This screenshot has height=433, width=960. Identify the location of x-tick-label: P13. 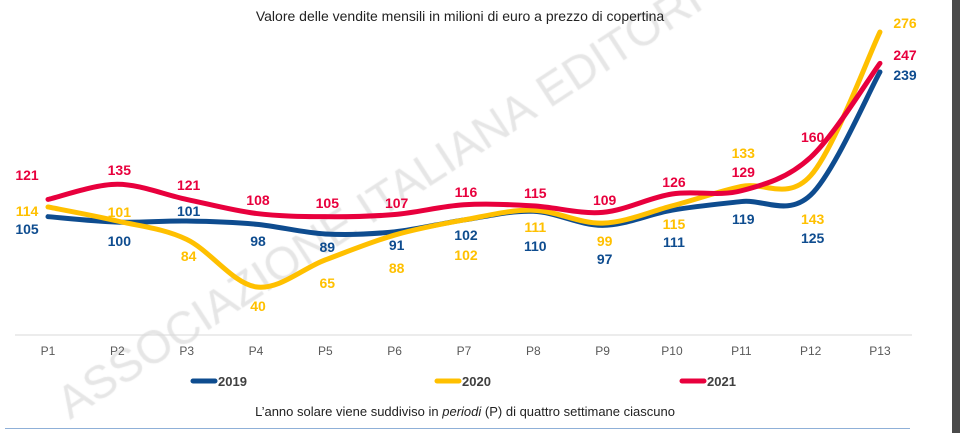
(880, 351).